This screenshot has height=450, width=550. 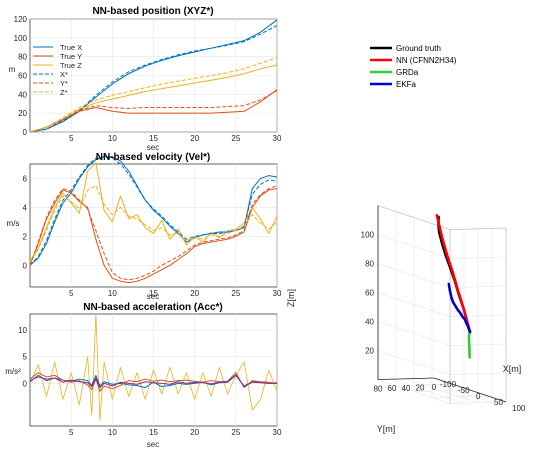 What do you see at coordinates (64, 92) in the screenshot?
I see `position-legend-label-5: Z*` at bounding box center [64, 92].